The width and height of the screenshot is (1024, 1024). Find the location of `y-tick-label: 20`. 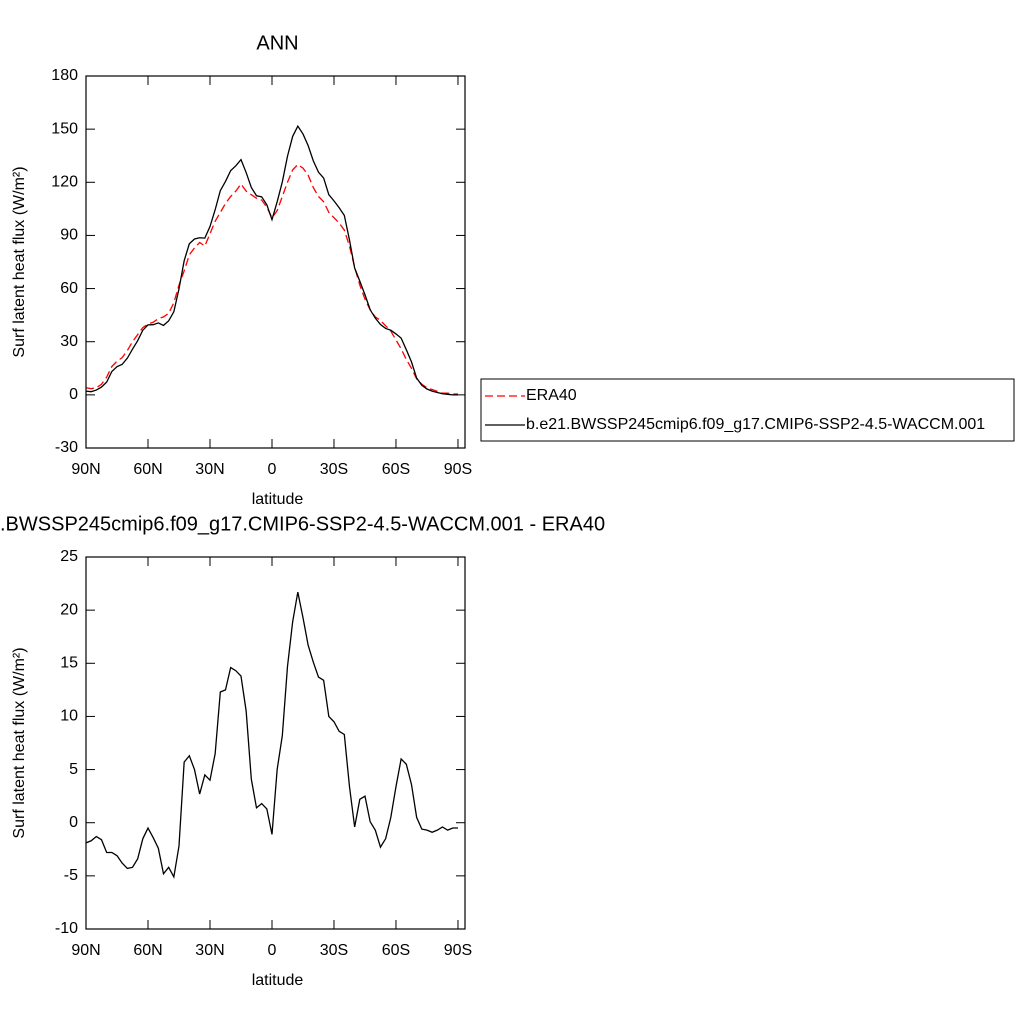

y-tick-label: 20 is located at coordinates (69, 609).